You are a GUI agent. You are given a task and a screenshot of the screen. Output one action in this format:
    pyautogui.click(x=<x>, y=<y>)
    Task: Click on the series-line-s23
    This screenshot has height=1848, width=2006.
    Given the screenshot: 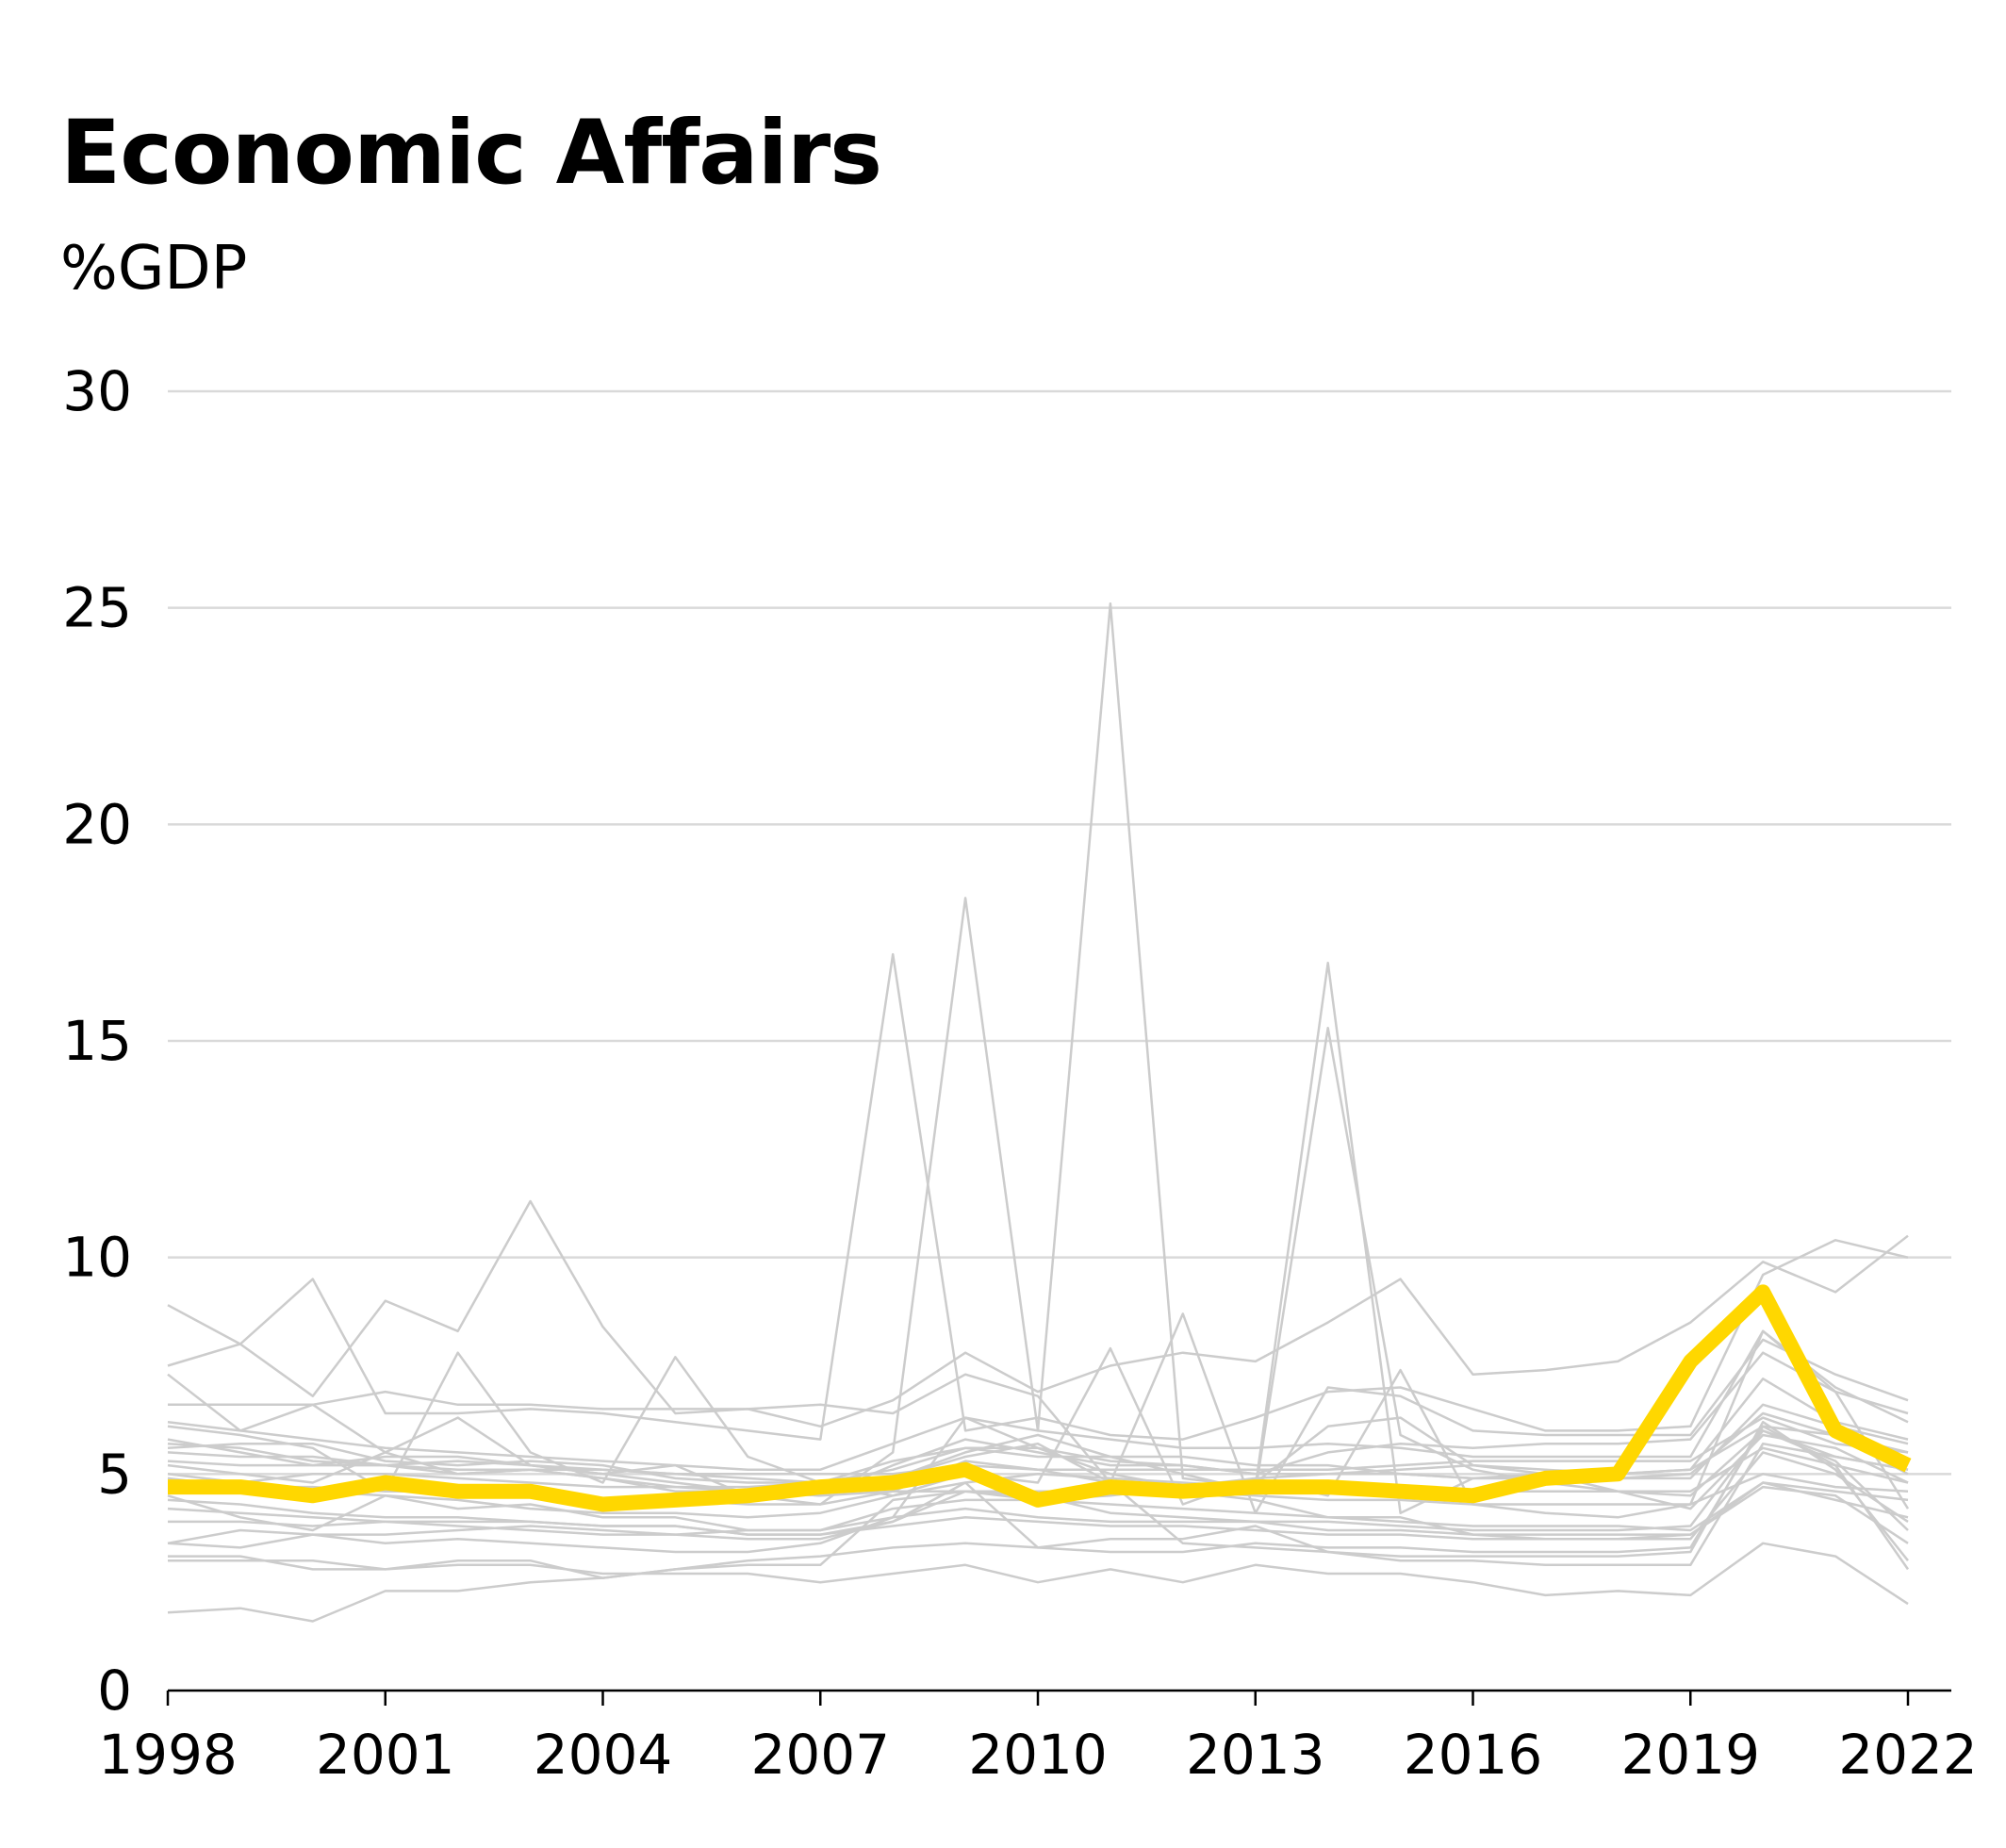 What is the action you would take?
    pyautogui.click(x=1038, y=1573)
    